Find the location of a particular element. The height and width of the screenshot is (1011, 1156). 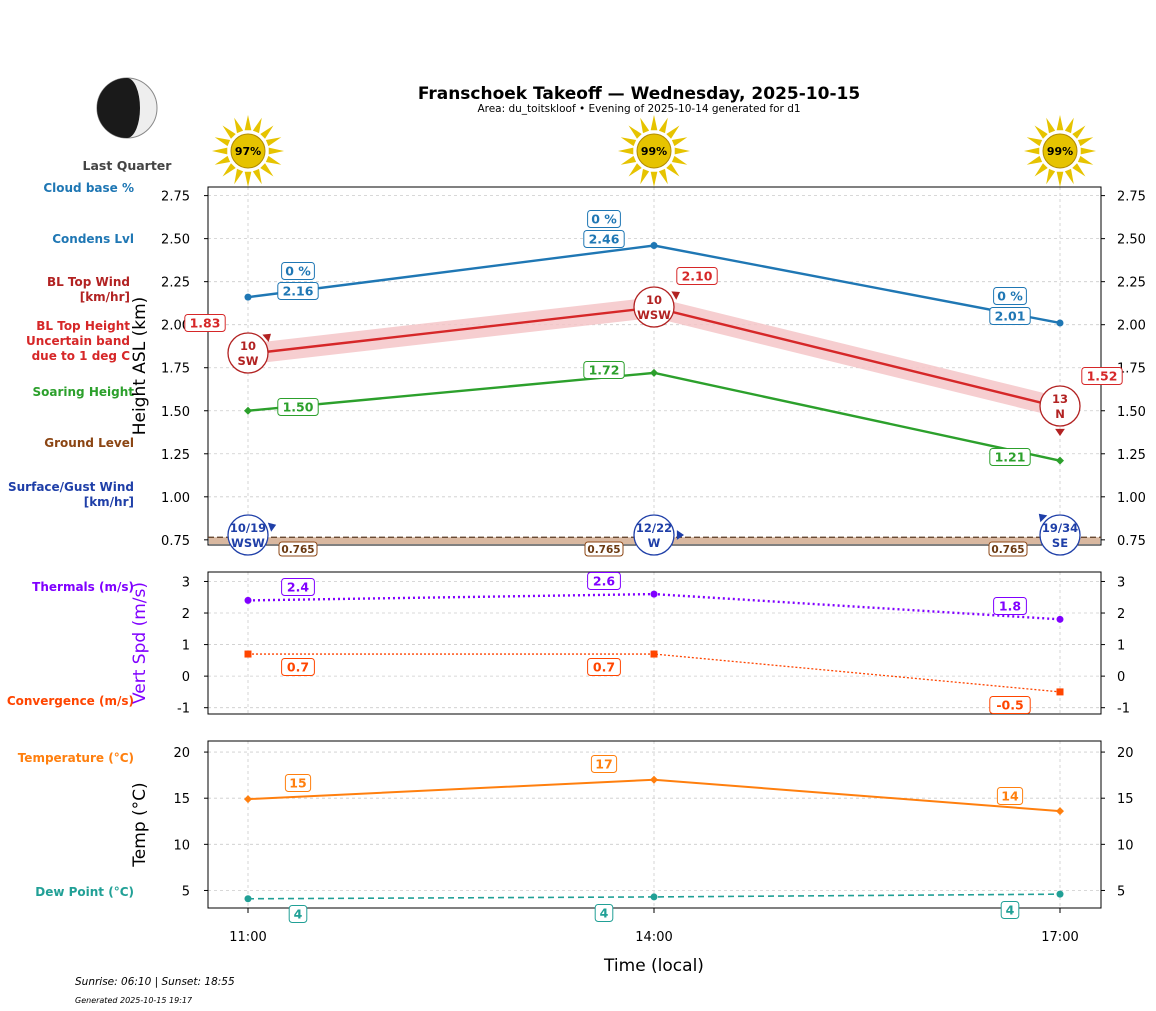

label-soaring: Soaring Height is located at coordinates (84, 392).